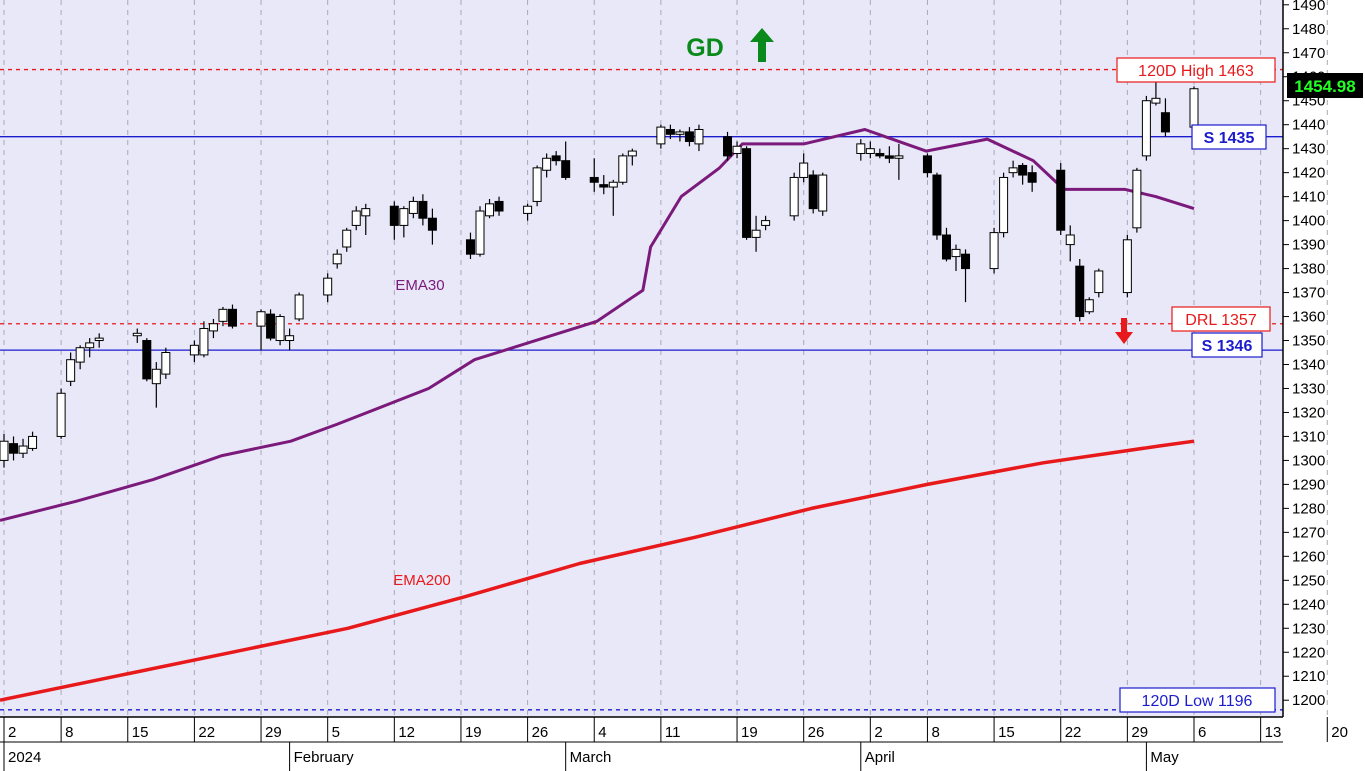 The image size is (1365, 771). What do you see at coordinates (1164, 757) in the screenshot?
I see `month-label: May` at bounding box center [1164, 757].